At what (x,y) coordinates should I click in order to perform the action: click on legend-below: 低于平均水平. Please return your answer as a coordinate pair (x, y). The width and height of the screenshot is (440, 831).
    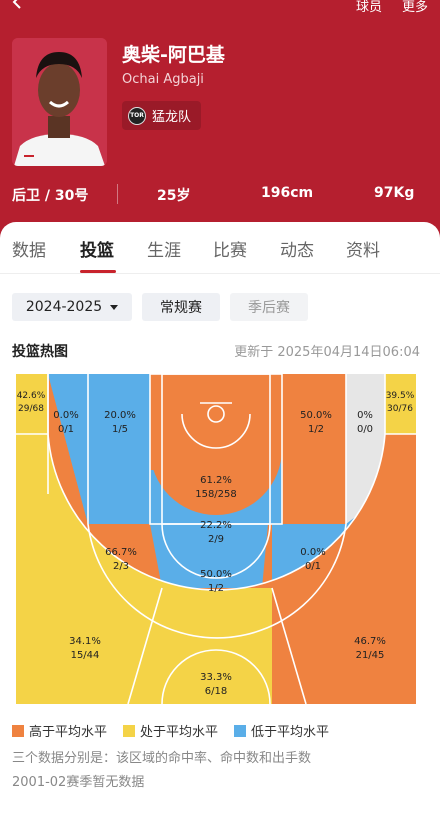
    Looking at the image, I should click on (281, 730).